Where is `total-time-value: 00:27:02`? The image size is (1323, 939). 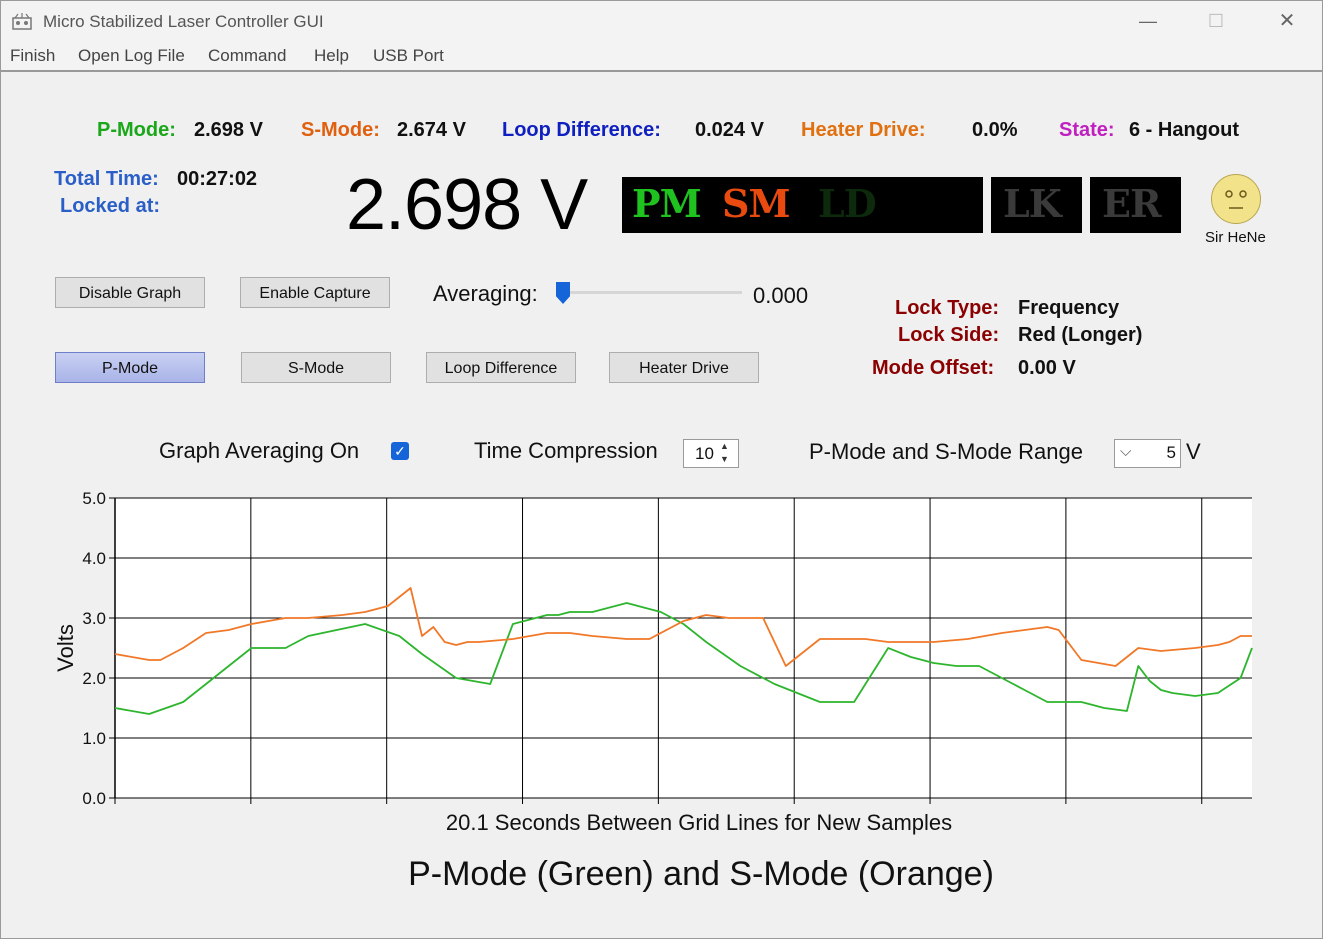 total-time-value: 00:27:02 is located at coordinates (217, 179).